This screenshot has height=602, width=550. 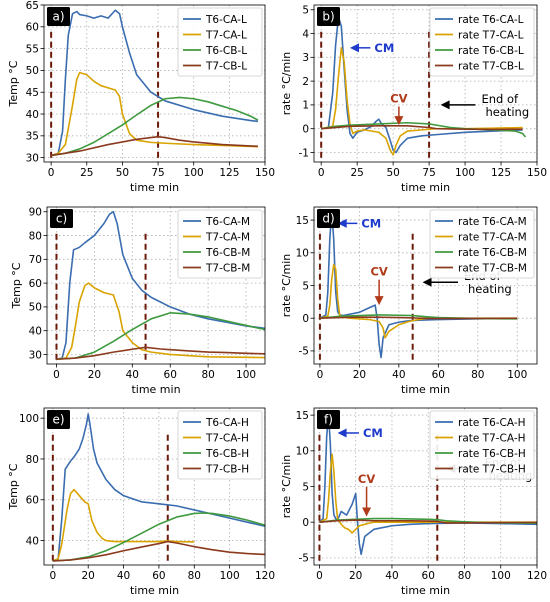 I want to click on panel-label-text: b), so click(x=328, y=17).